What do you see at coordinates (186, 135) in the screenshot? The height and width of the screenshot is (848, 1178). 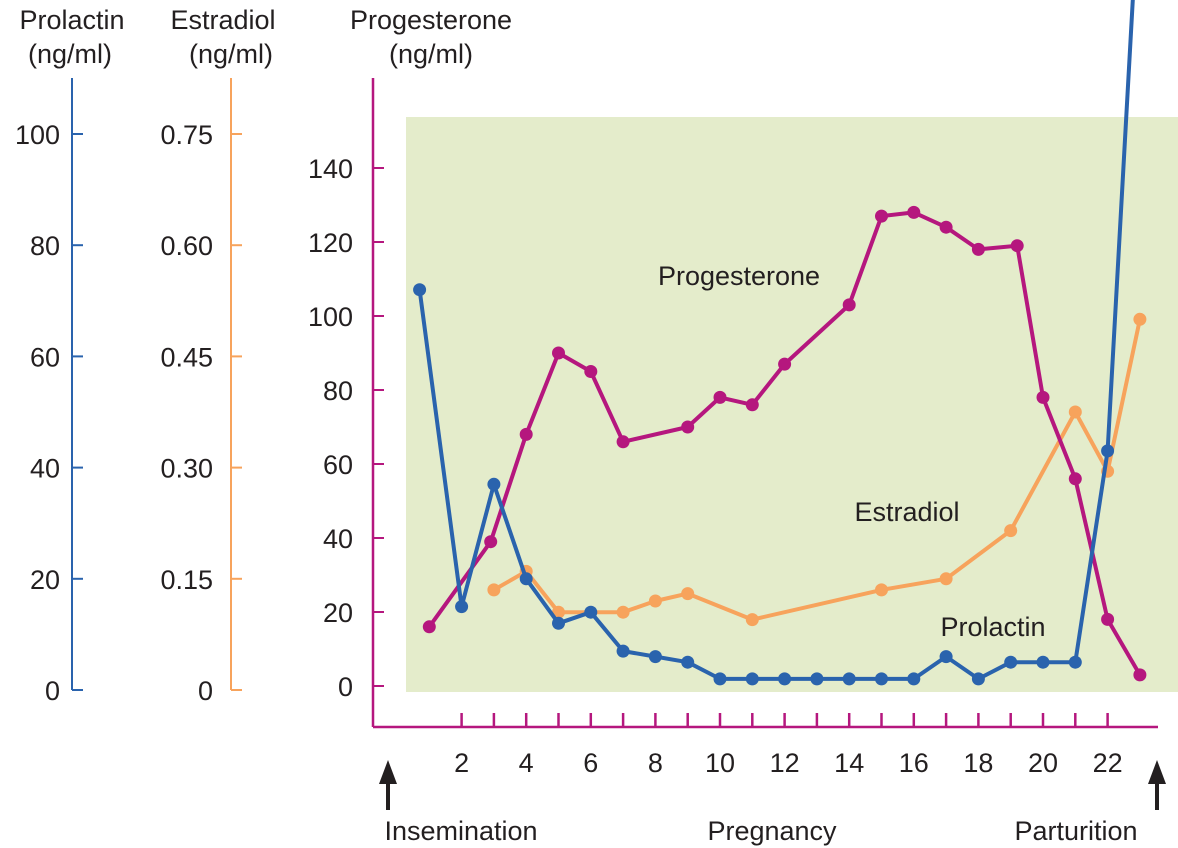 I see `estradiol-tick-label: 0.75` at bounding box center [186, 135].